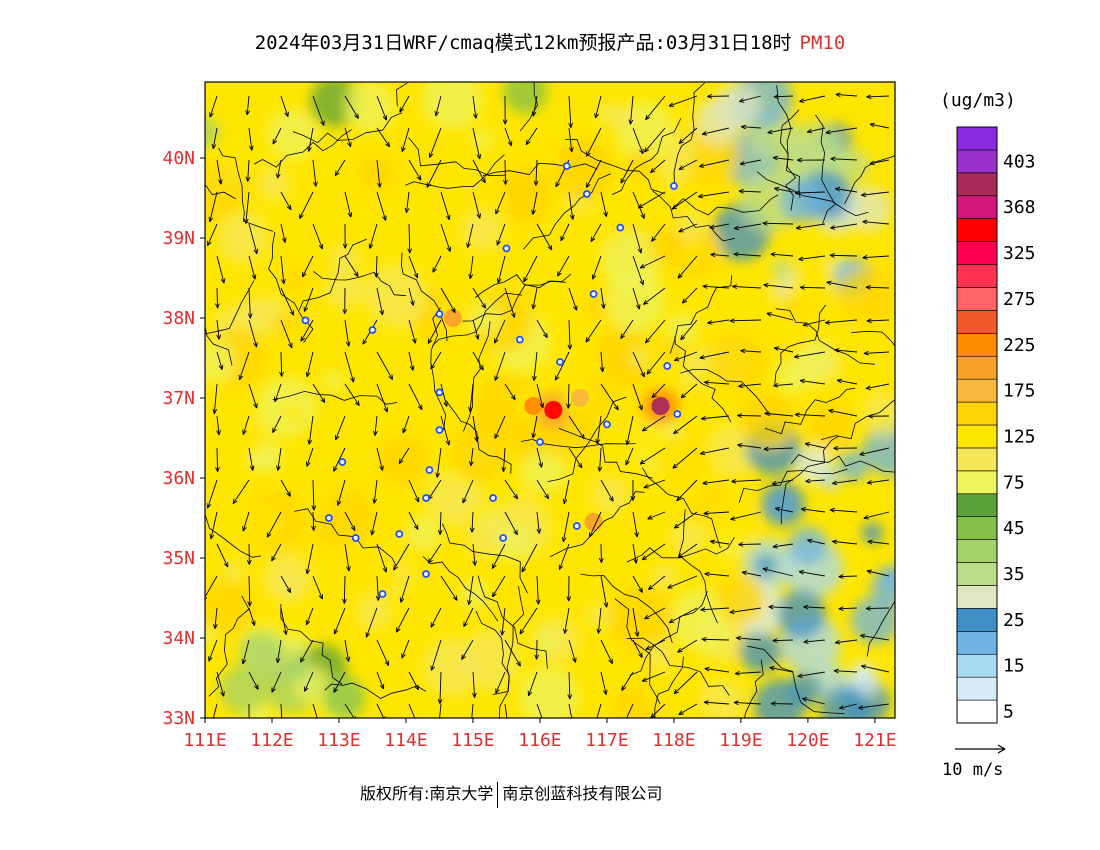 The height and width of the screenshot is (850, 1100). What do you see at coordinates (178, 638) in the screenshot?
I see `lat-tick-label: 34N` at bounding box center [178, 638].